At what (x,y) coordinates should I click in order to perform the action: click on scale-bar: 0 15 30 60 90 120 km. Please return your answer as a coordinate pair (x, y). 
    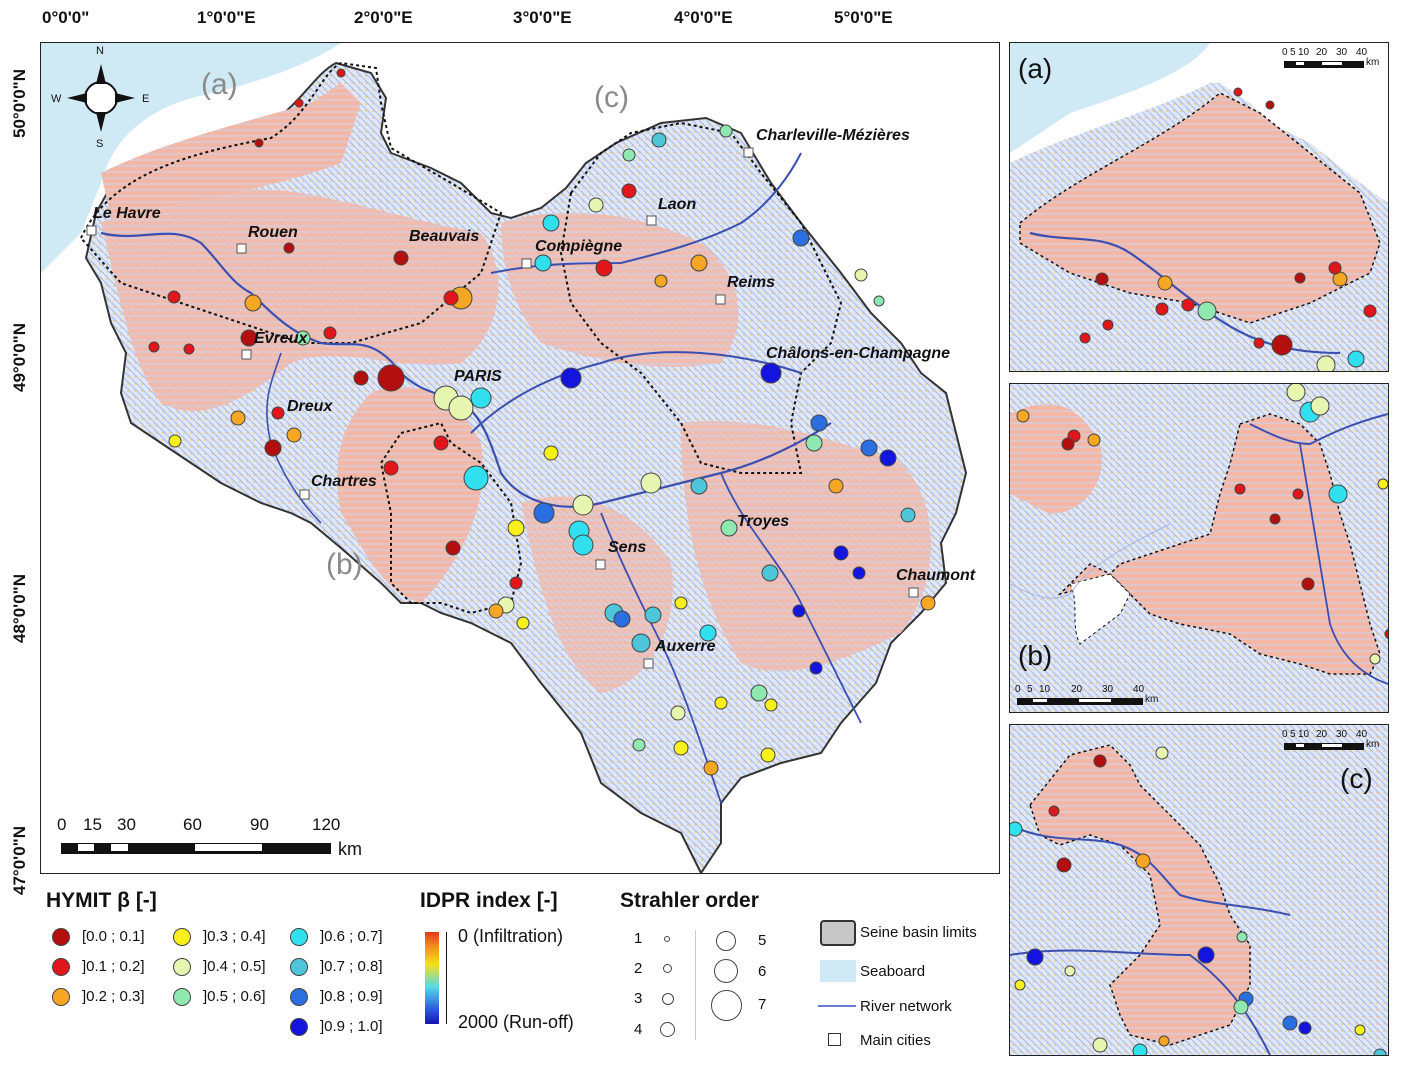
    Looking at the image, I should click on (209, 837).